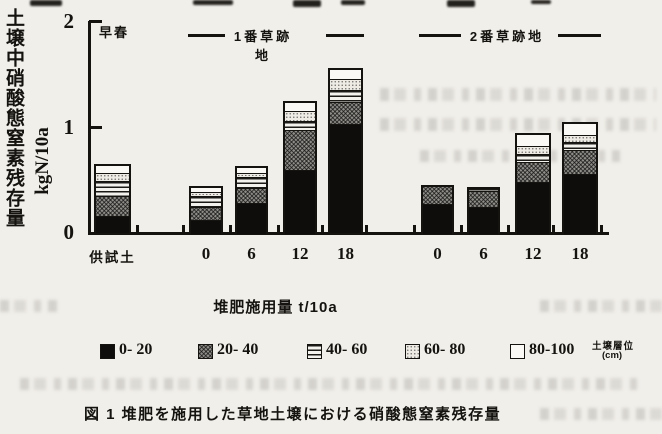 This screenshot has height=434, width=662. Describe the element at coordinates (517, 351) in the screenshot. I see `legend-swatch-white` at that location.